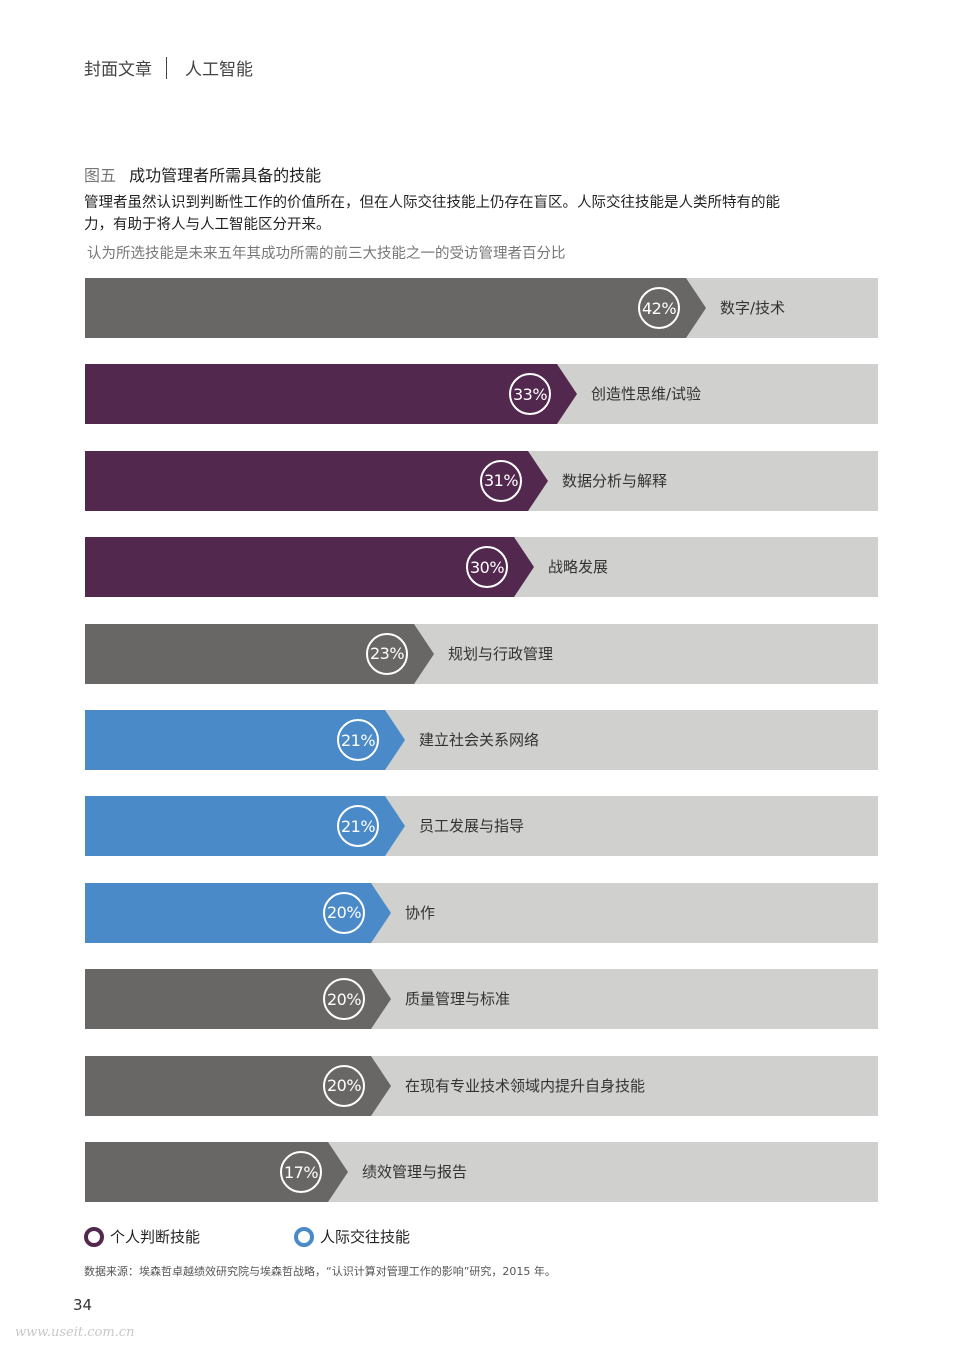 This screenshot has width=961, height=1351. I want to click on bar-row: 20% 质量管理与标准, so click(481, 999).